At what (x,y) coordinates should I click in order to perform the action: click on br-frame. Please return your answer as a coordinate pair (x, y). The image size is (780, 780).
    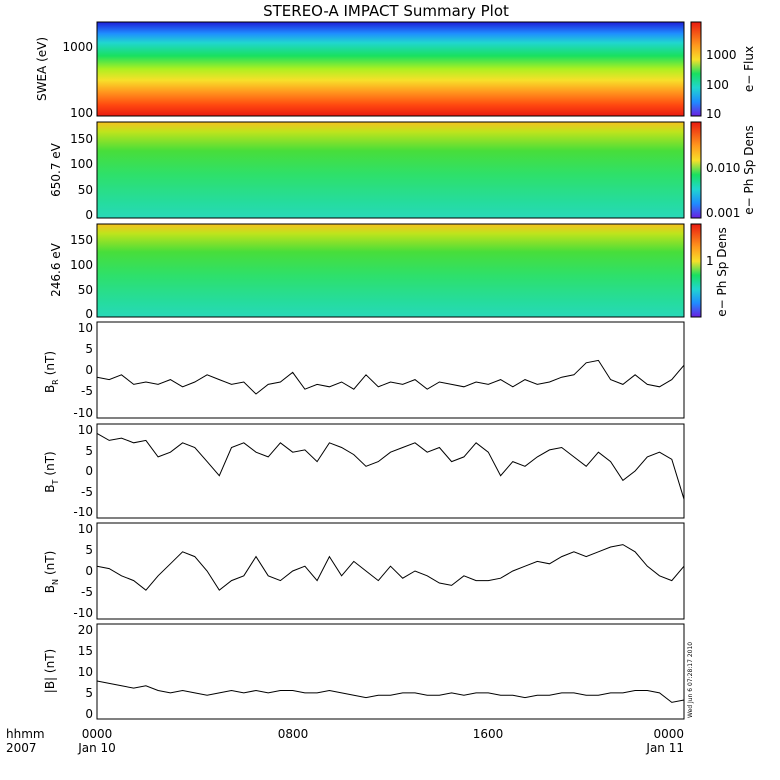
    Looking at the image, I should click on (390, 370).